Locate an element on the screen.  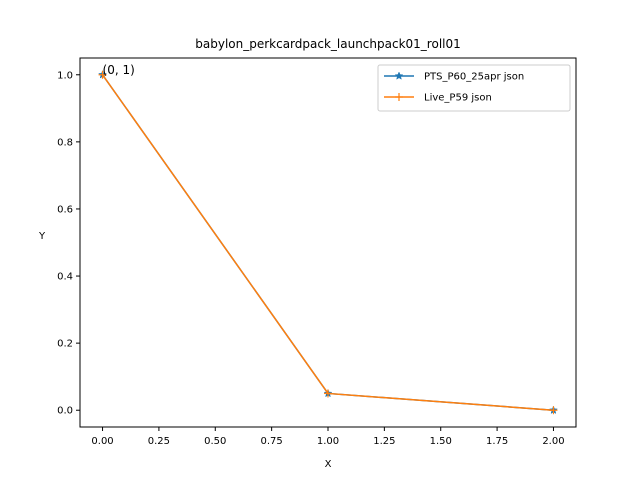
x-tick-label: 1.00 is located at coordinates (328, 441).